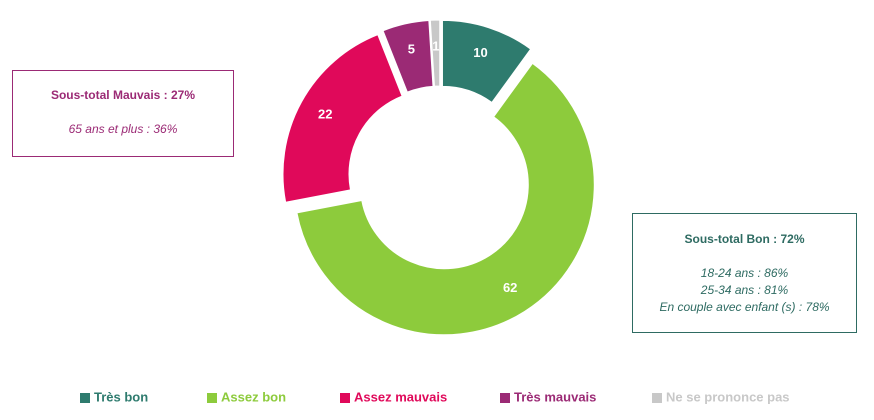  Describe the element at coordinates (555, 396) in the screenshot. I see `legend-label: Très mauvais` at that location.